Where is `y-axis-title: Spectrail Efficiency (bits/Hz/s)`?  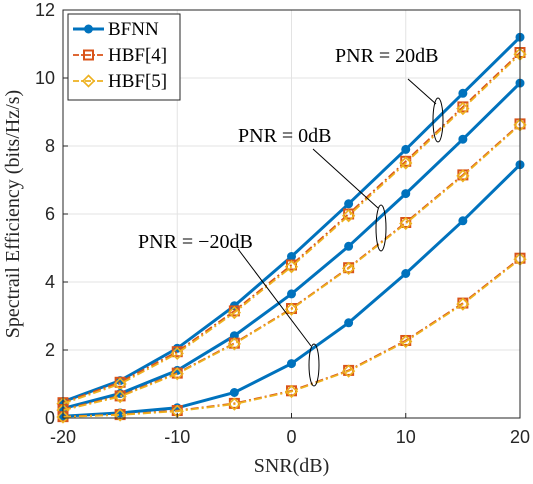
y-axis-title: Spectrail Efficiency (bits/Hz/s) is located at coordinates (13, 214).